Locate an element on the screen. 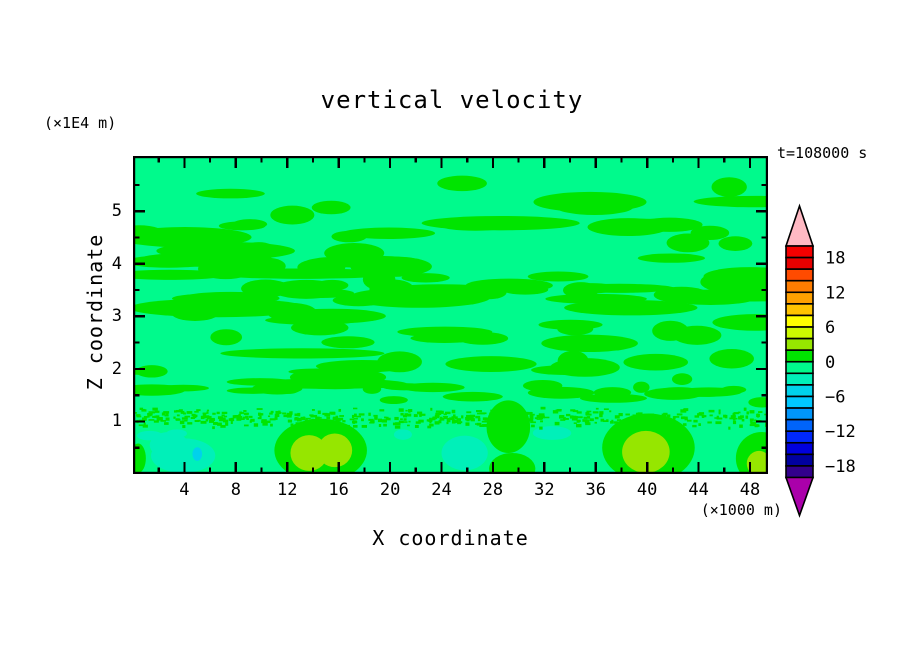 The height and width of the screenshot is (654, 904). y-axis-unit-label: (×1E4 m) is located at coordinates (80, 123).